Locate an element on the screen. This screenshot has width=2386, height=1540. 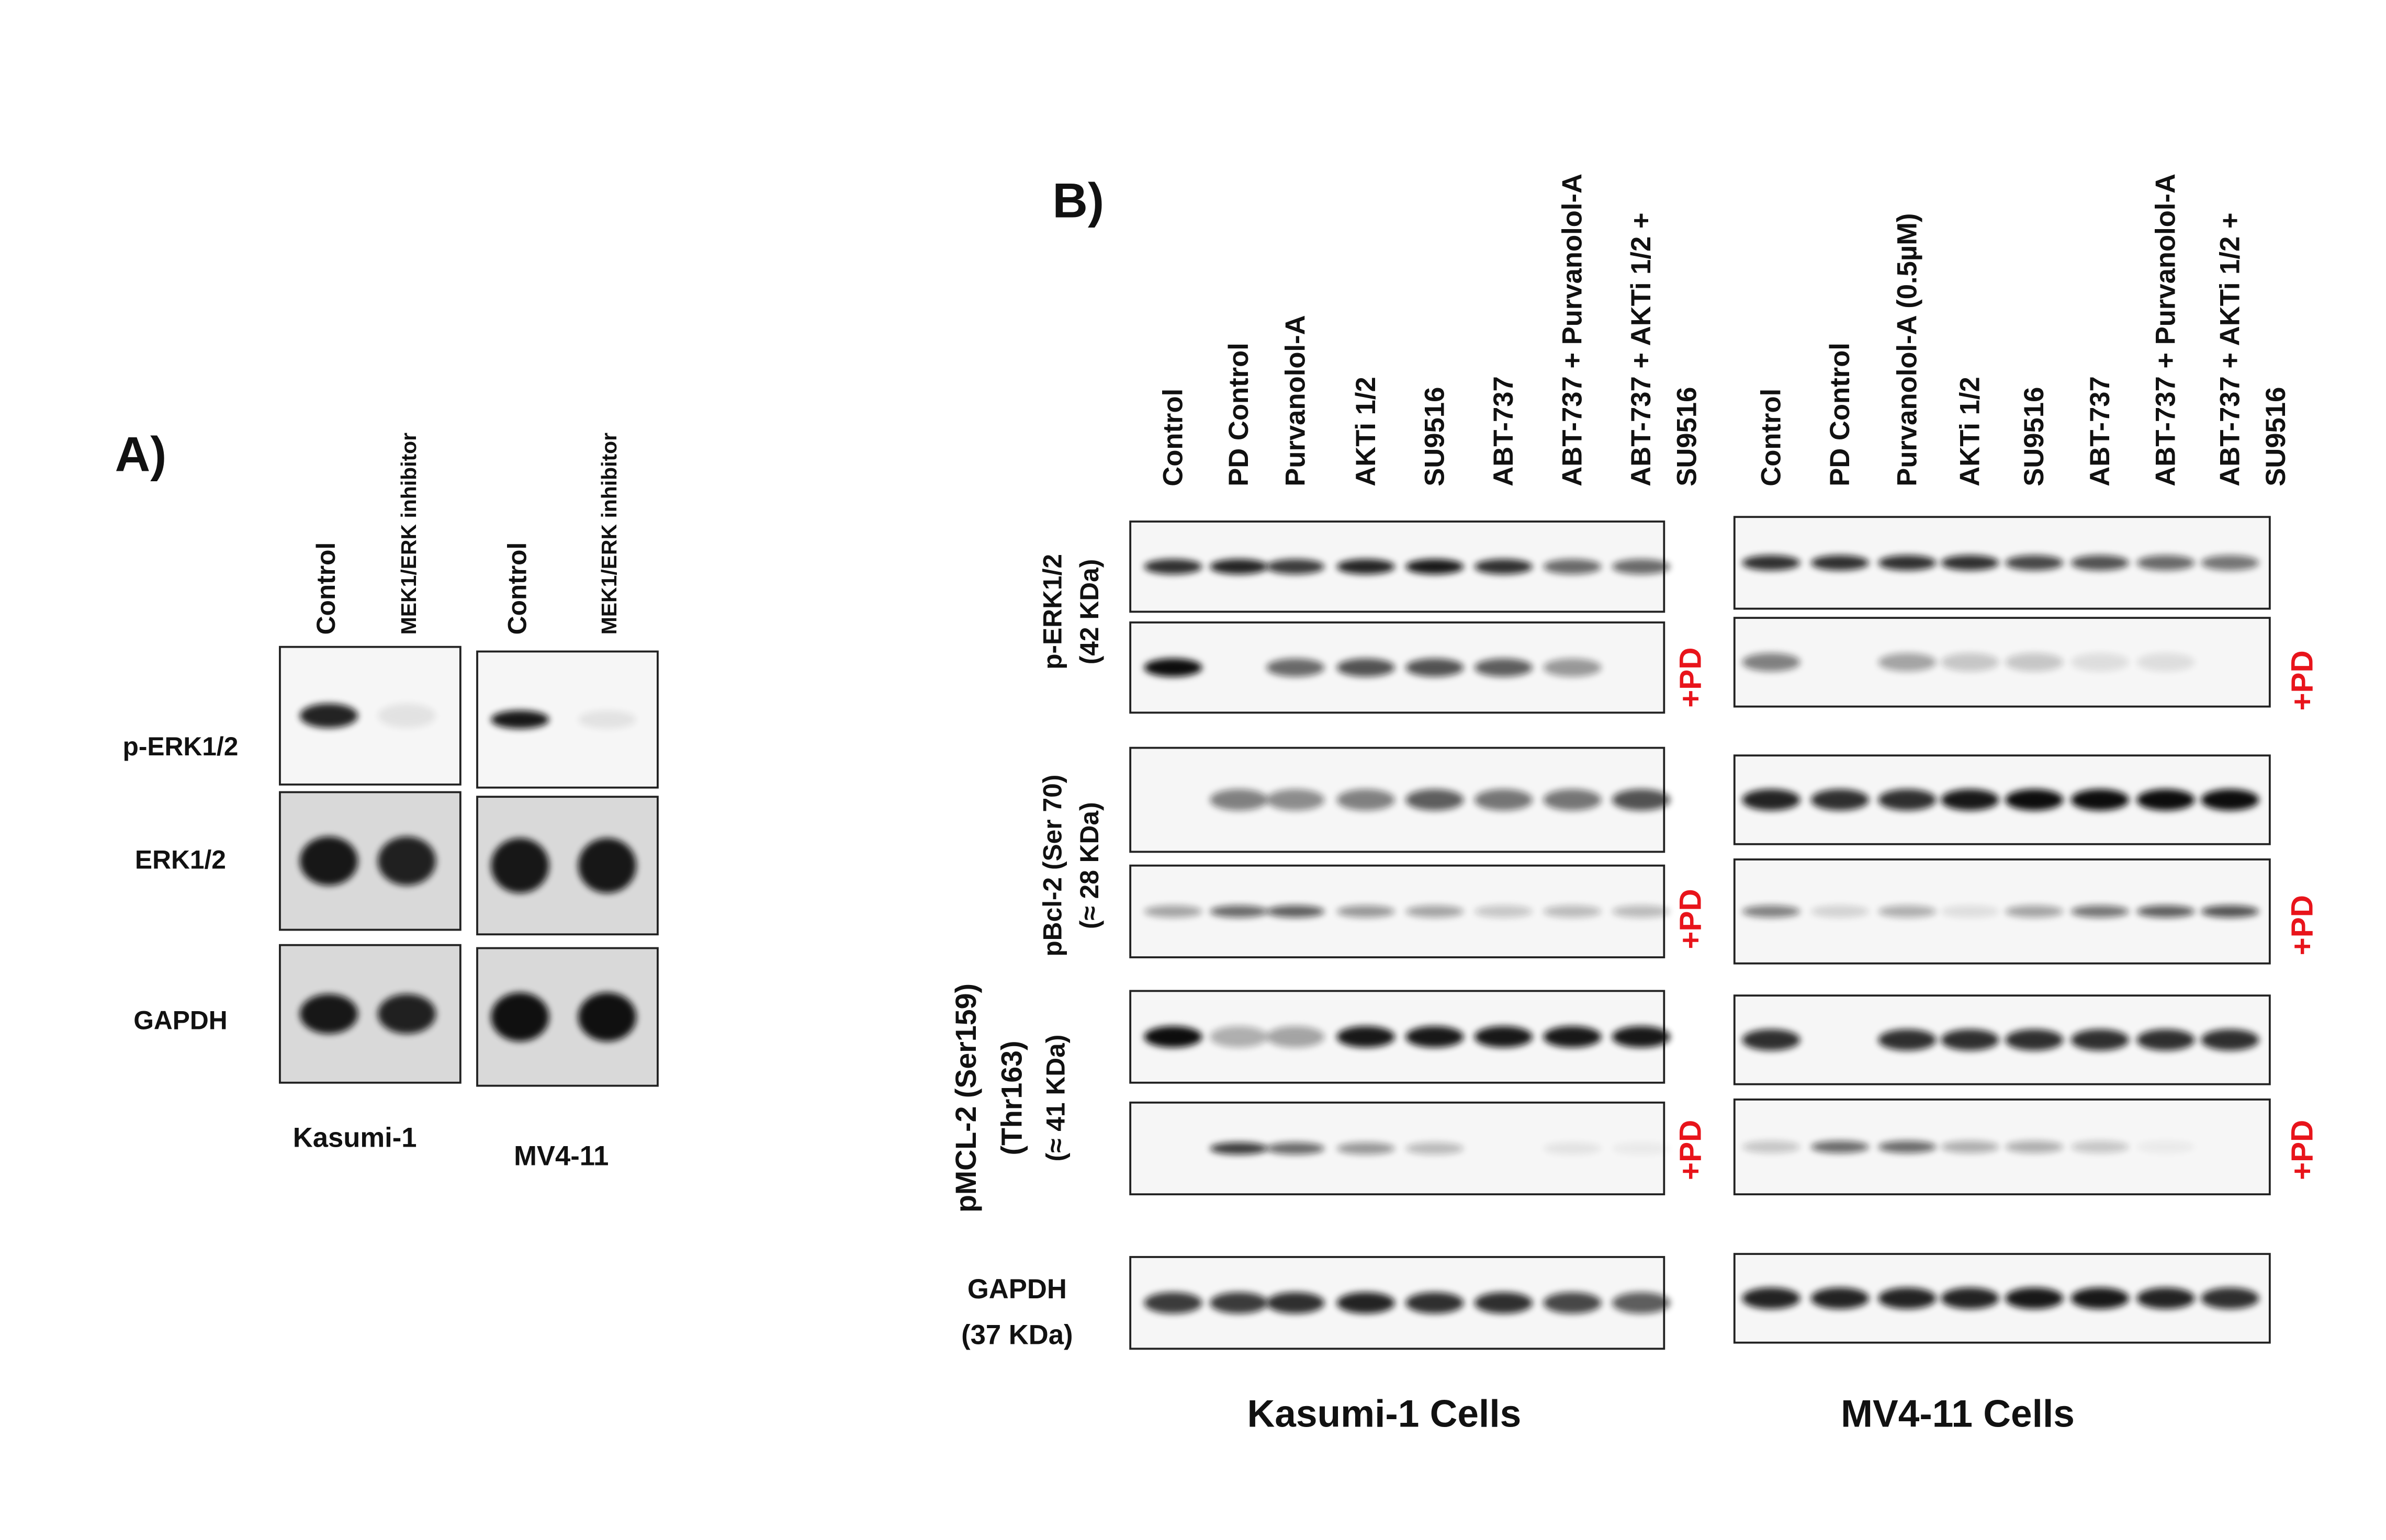
row-label: (37 KDa) is located at coordinates (1017, 1335).